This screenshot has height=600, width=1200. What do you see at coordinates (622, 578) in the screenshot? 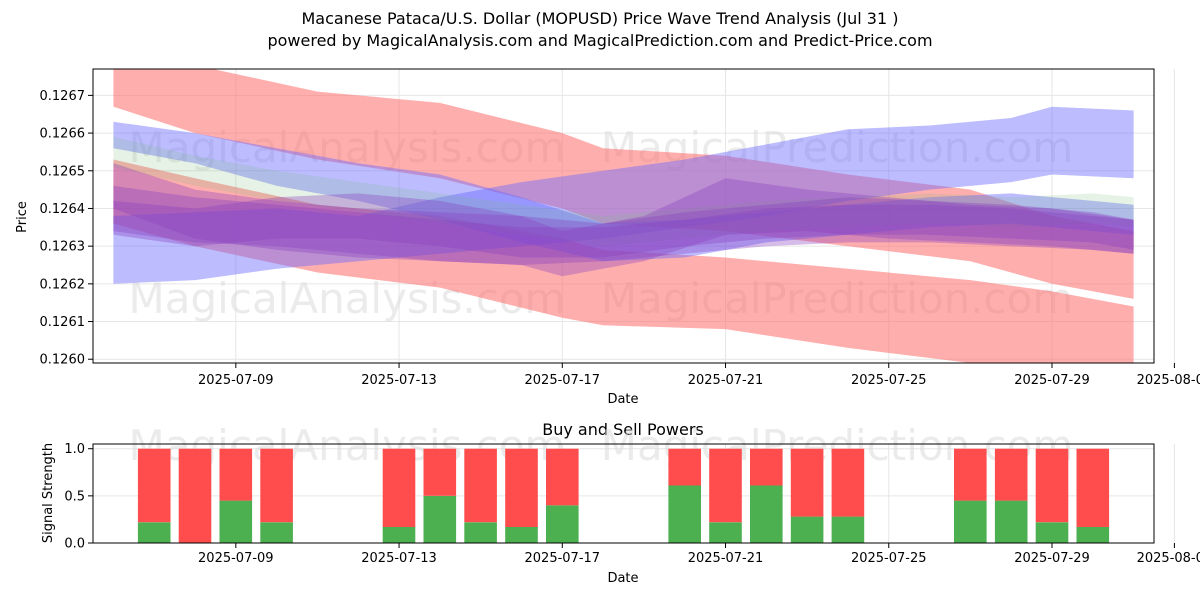
I see `power-x-axis-label: Date` at bounding box center [622, 578].